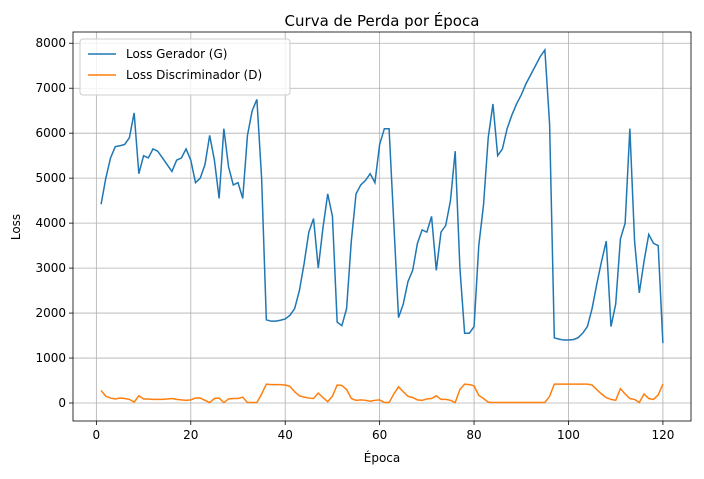 The width and height of the screenshot is (704, 479). I want to click on legend-label: Loss Discriminador (D), so click(194, 75).